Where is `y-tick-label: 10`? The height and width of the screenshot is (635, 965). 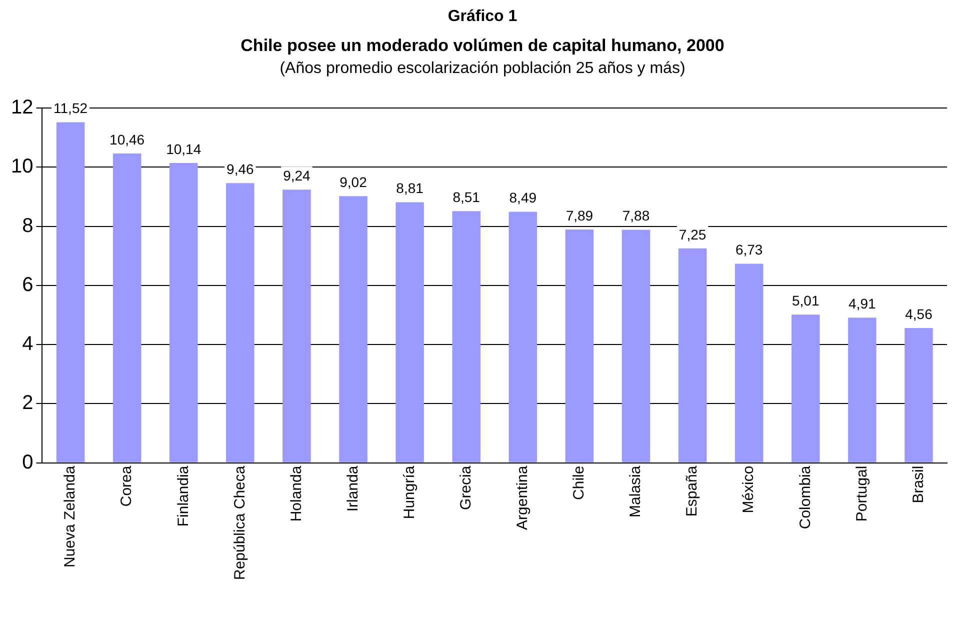
y-tick-label: 10 is located at coordinates (22, 167).